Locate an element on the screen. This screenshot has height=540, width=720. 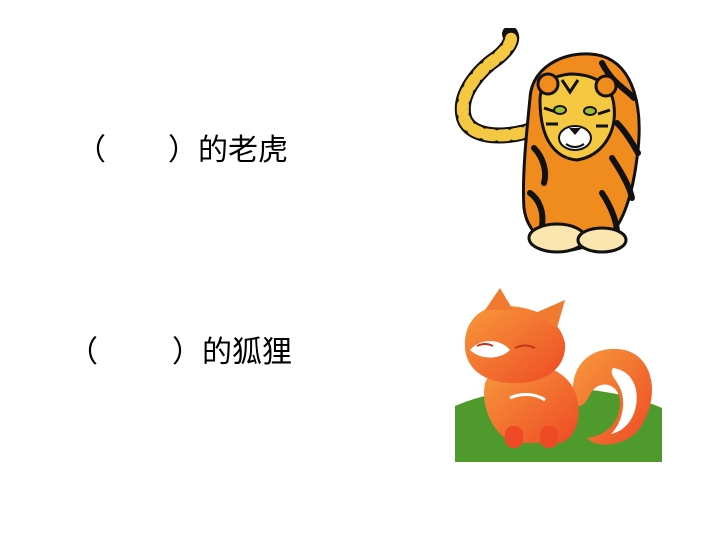
tiger-question-row: （ ）的老虎 is located at coordinates (182, 151).